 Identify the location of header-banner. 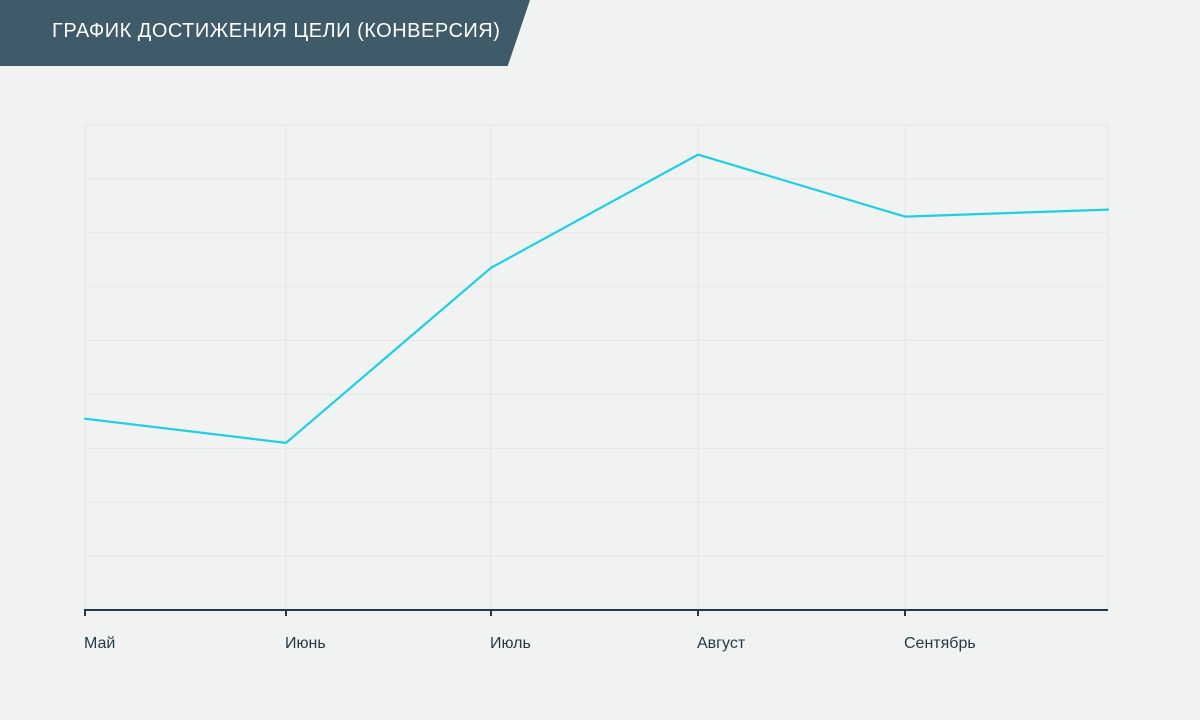
(265, 33).